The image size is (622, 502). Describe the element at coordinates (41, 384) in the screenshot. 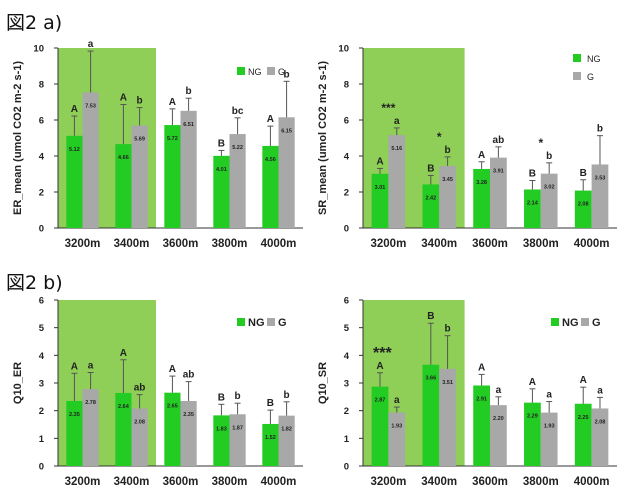

I see `y-tick-label: 3` at that location.